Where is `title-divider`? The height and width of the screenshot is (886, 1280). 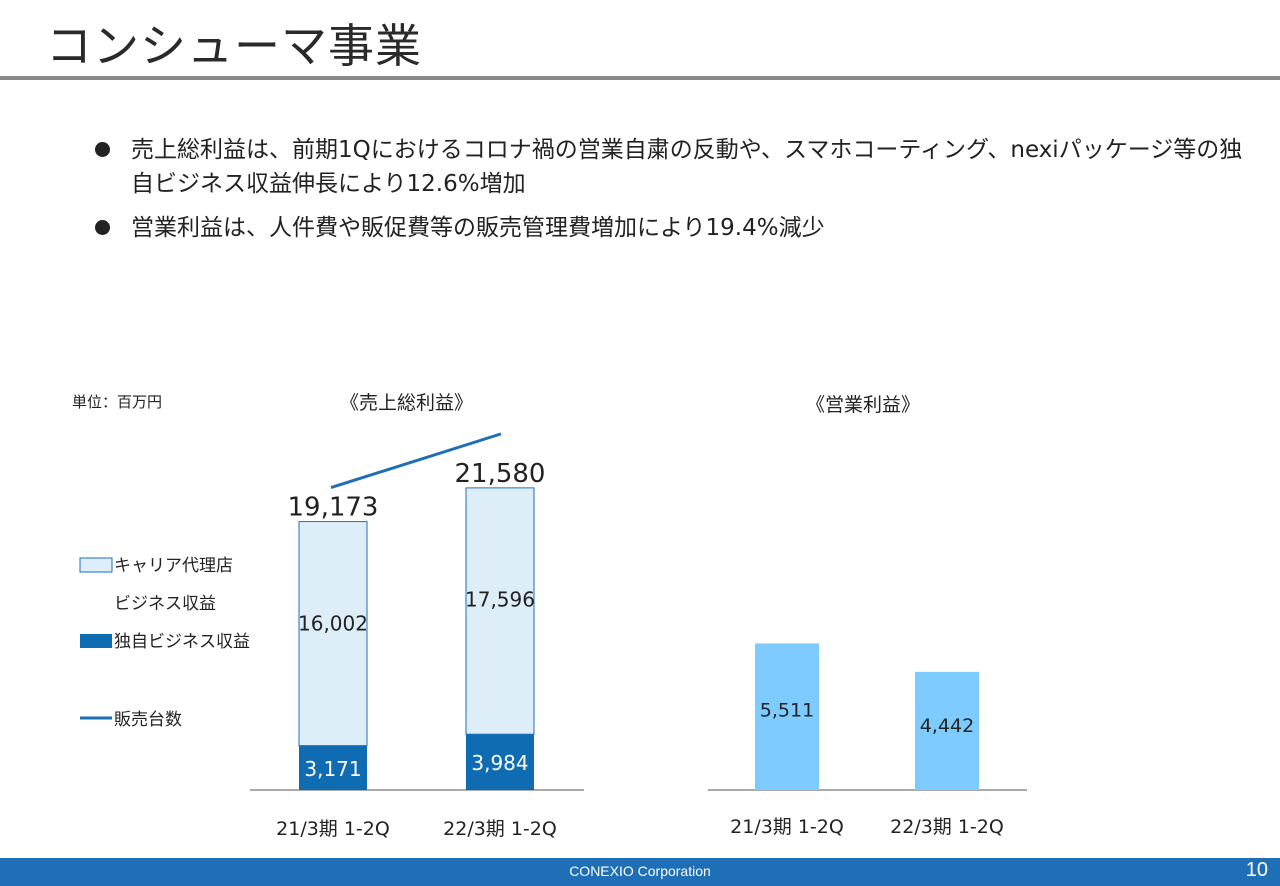
title-divider is located at coordinates (640, 78).